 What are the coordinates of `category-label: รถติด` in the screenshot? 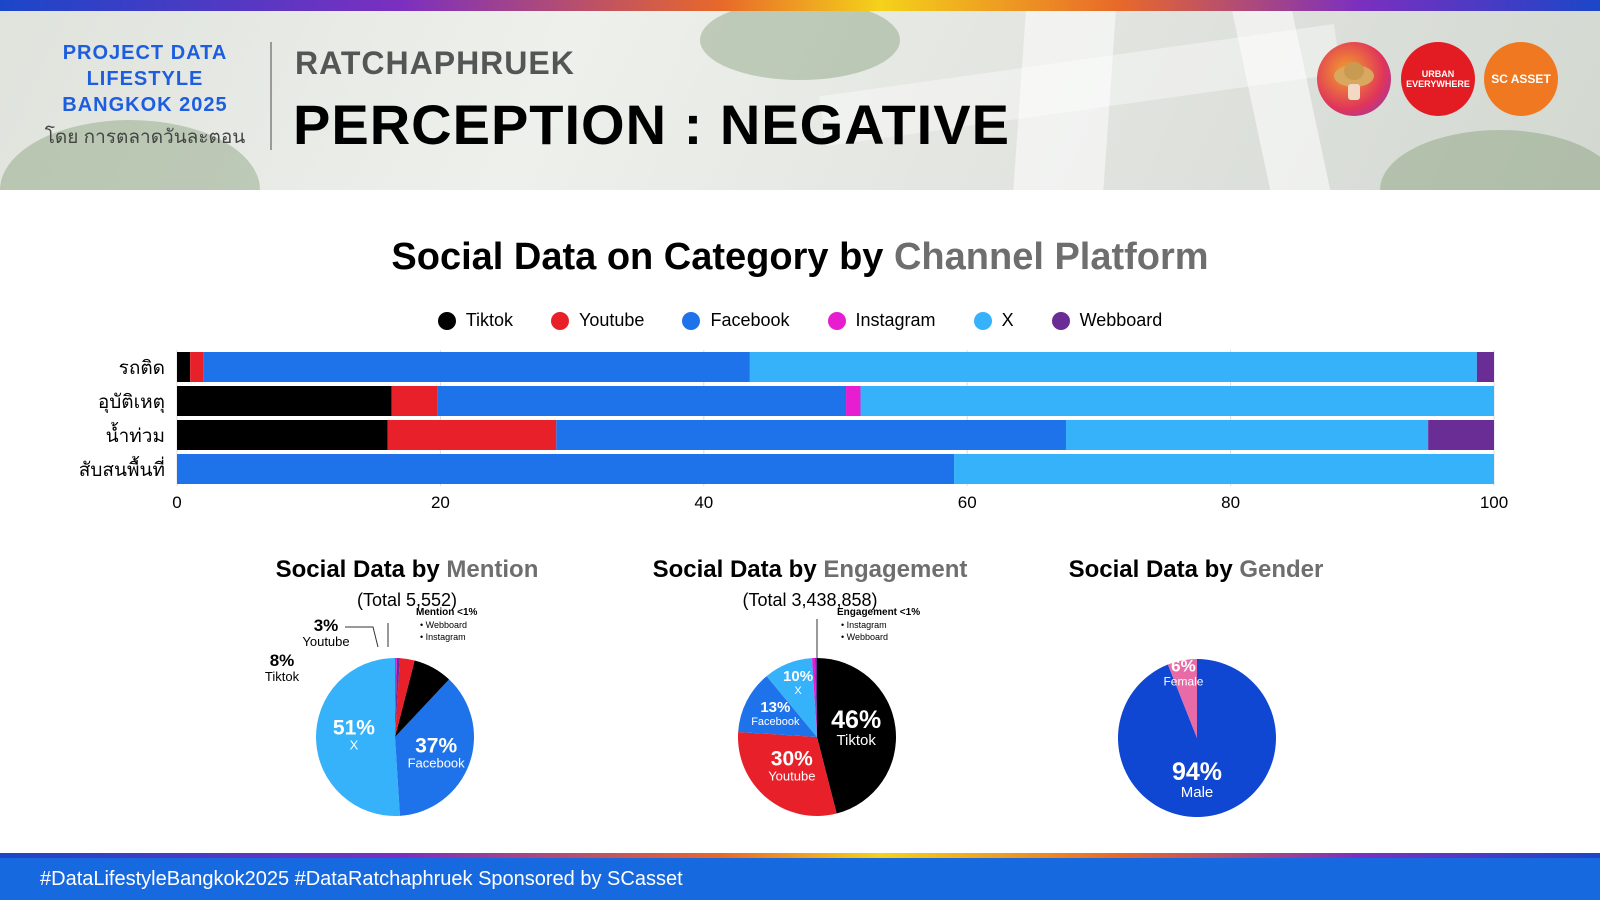 It's located at (142, 368).